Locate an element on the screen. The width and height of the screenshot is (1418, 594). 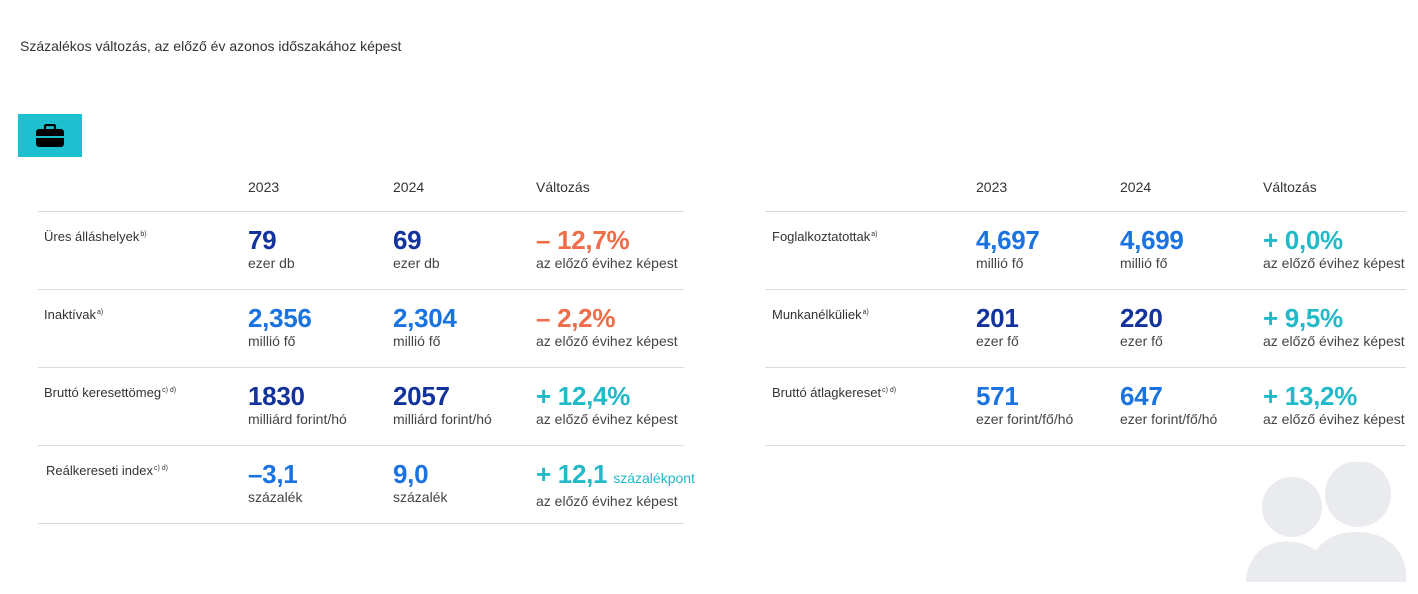
value-change: + 9,5% az előző évihez képest is located at coordinates (1334, 326).